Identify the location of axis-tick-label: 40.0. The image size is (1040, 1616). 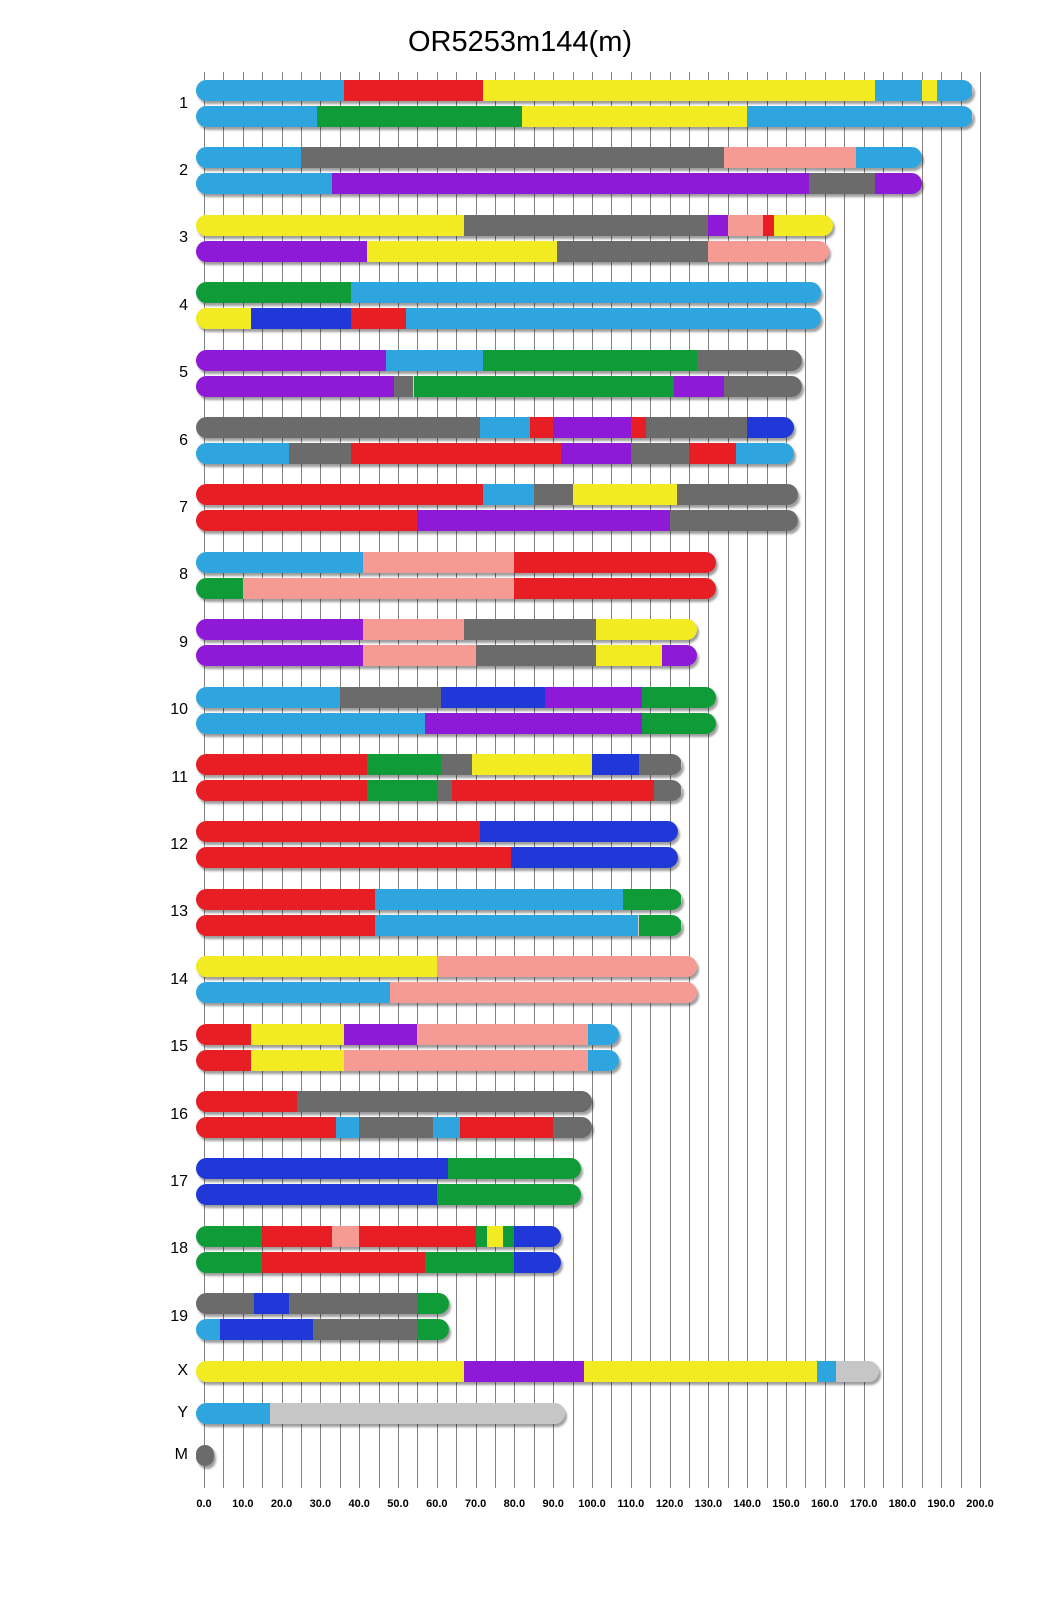
(359, 1504).